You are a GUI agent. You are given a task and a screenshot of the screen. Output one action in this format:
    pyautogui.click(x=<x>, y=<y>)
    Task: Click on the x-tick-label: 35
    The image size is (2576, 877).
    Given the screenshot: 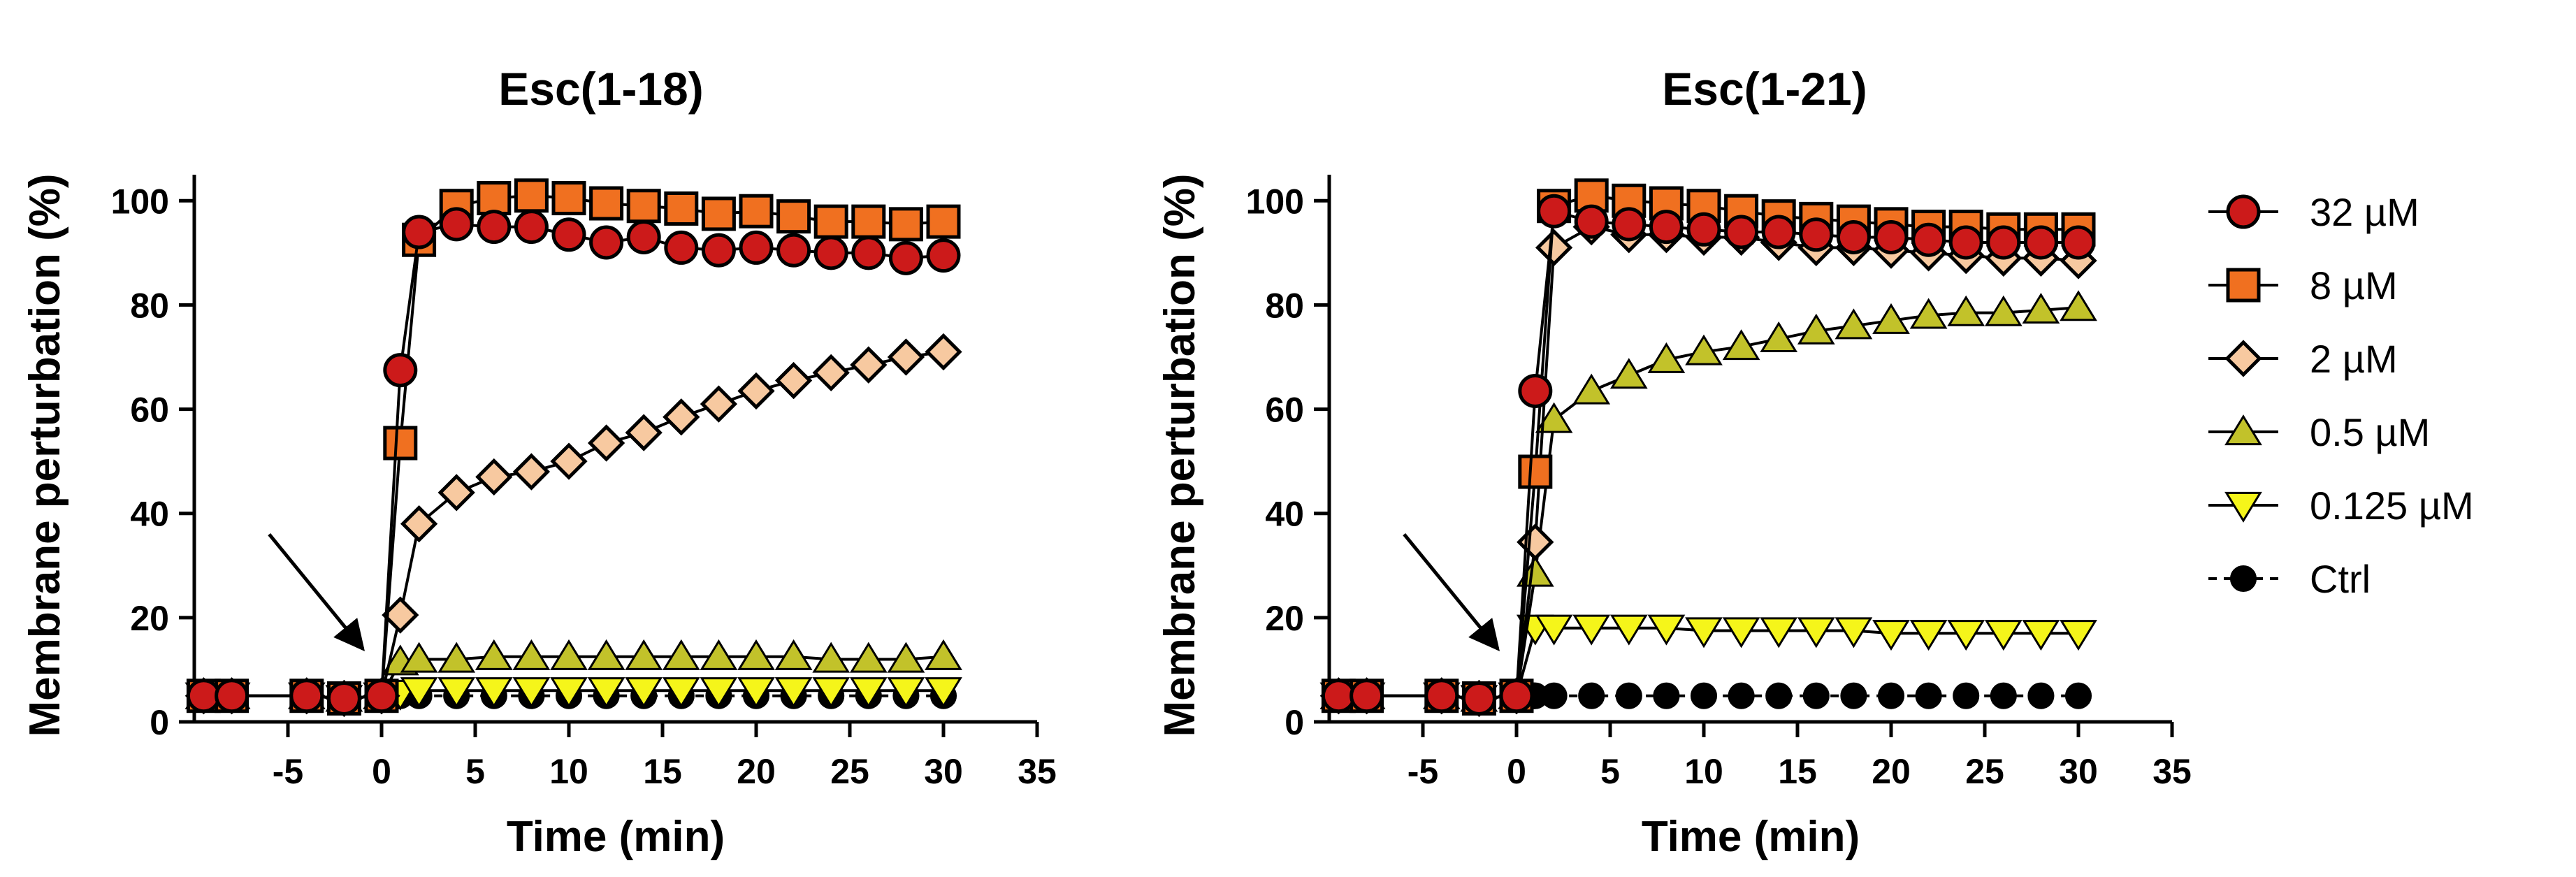 What is the action you would take?
    pyautogui.click(x=2172, y=772)
    